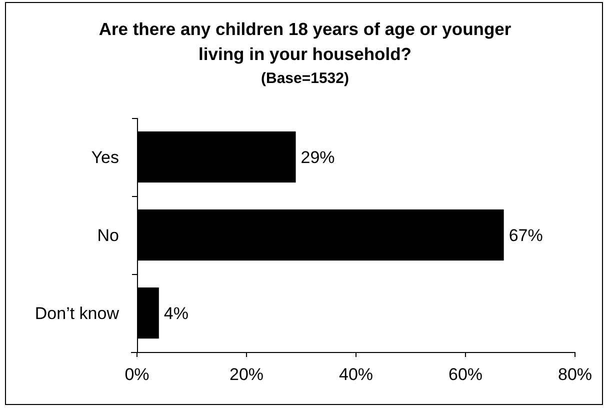 The image size is (608, 408). Describe the element at coordinates (176, 313) in the screenshot. I see `data-label: 4%` at that location.